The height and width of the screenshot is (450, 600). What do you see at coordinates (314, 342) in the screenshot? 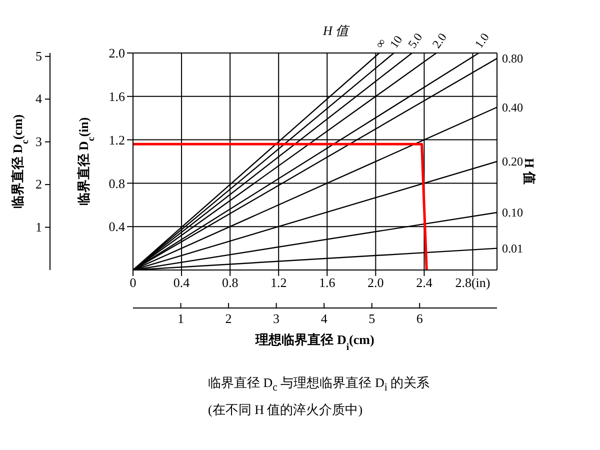
I see `x2-axis-title: 理想临界直径 D$_{i}$(cm)` at bounding box center [314, 342].